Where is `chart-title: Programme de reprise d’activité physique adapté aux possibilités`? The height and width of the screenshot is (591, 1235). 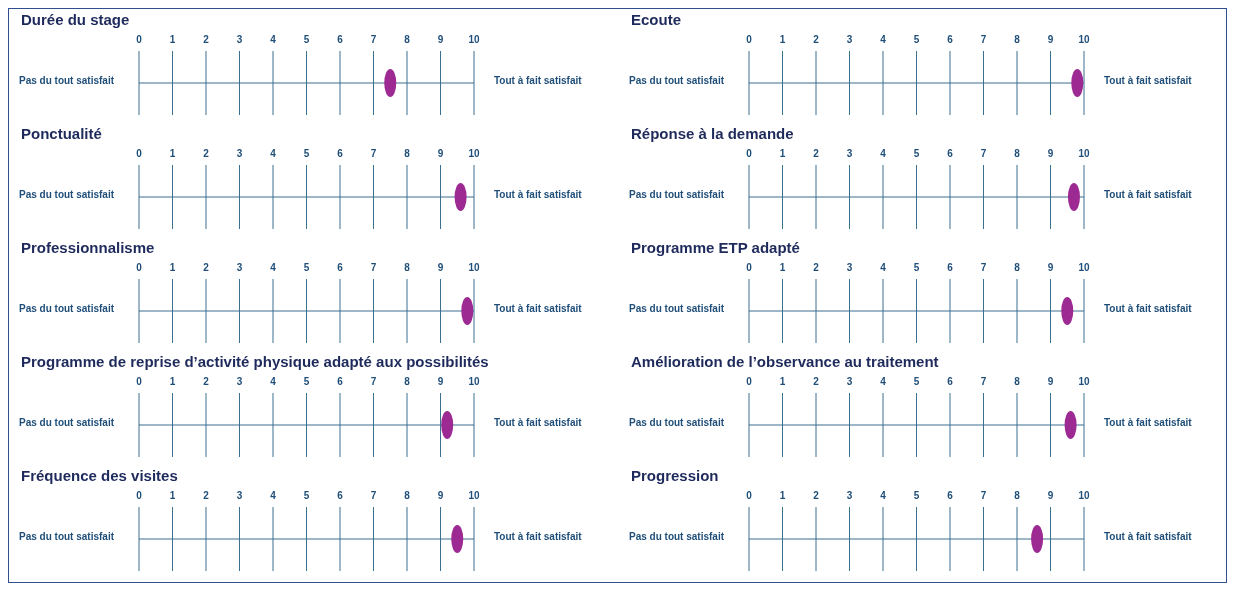
chart-title: Programme de reprise d’activité physique adapté aux possibilités is located at coordinates (255, 361).